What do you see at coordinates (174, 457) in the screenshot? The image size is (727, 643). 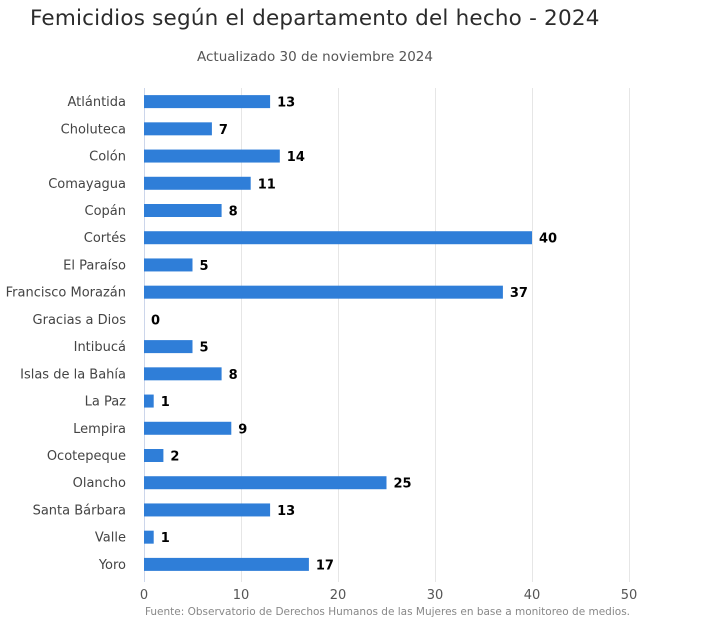 I see `data-label: 2` at bounding box center [174, 457].